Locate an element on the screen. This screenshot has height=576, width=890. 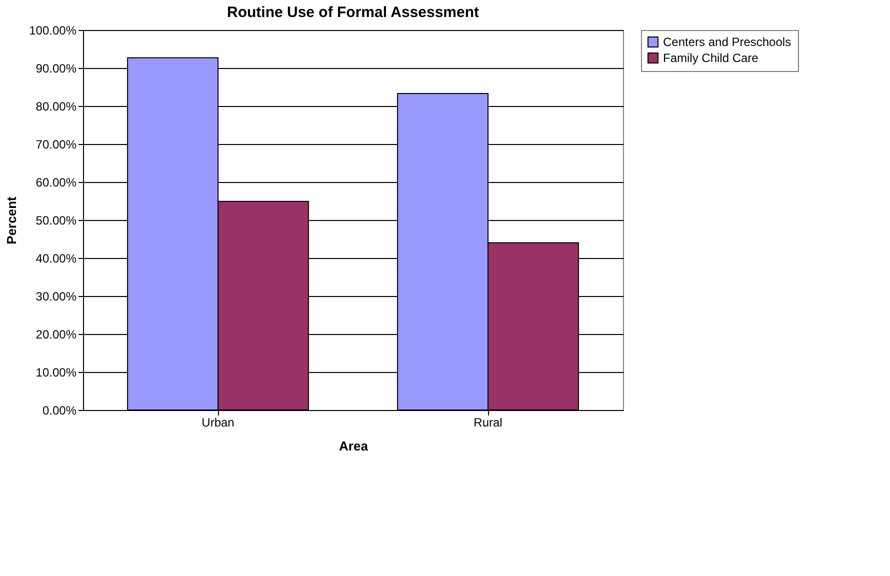
y-tick-label: 60.00% is located at coordinates (56, 183).